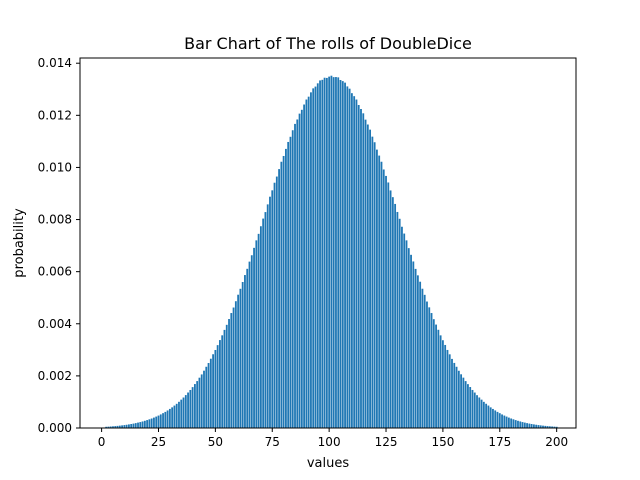 This screenshot has height=480, width=640. What do you see at coordinates (55, 63) in the screenshot?
I see `y-tick-label-7: 0.014` at bounding box center [55, 63].